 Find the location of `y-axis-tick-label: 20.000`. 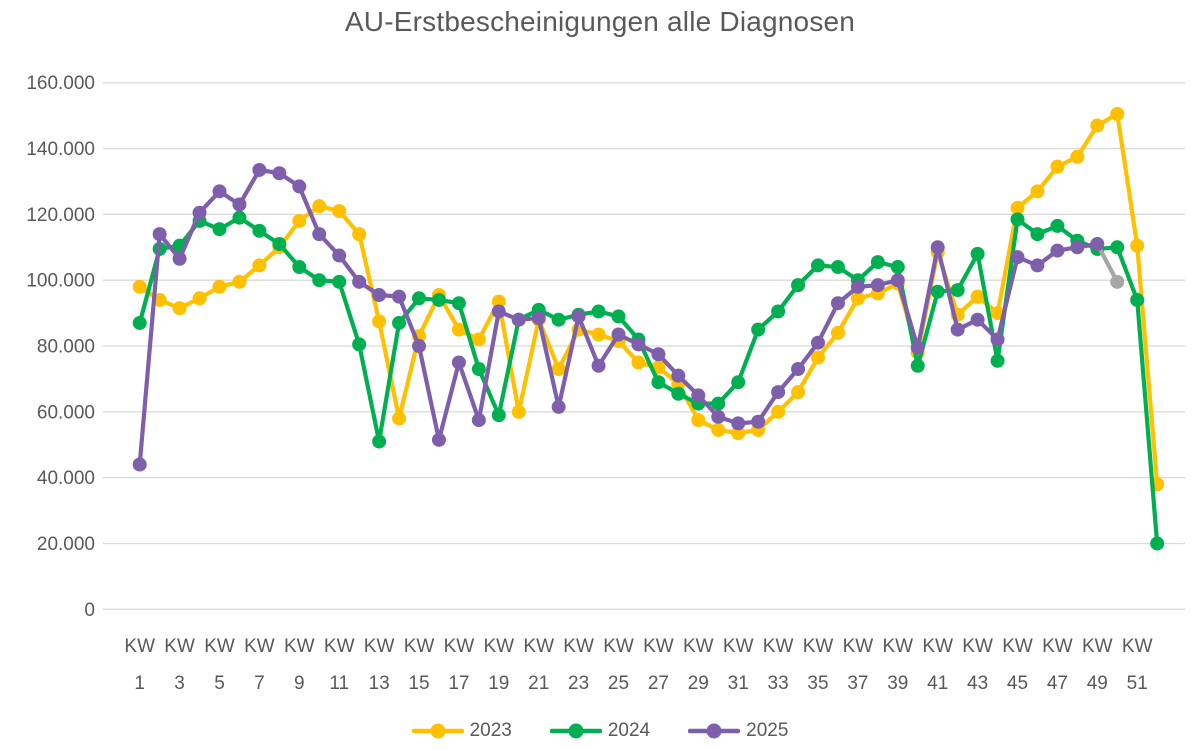

y-axis-tick-label: 20.000 is located at coordinates (66, 544).